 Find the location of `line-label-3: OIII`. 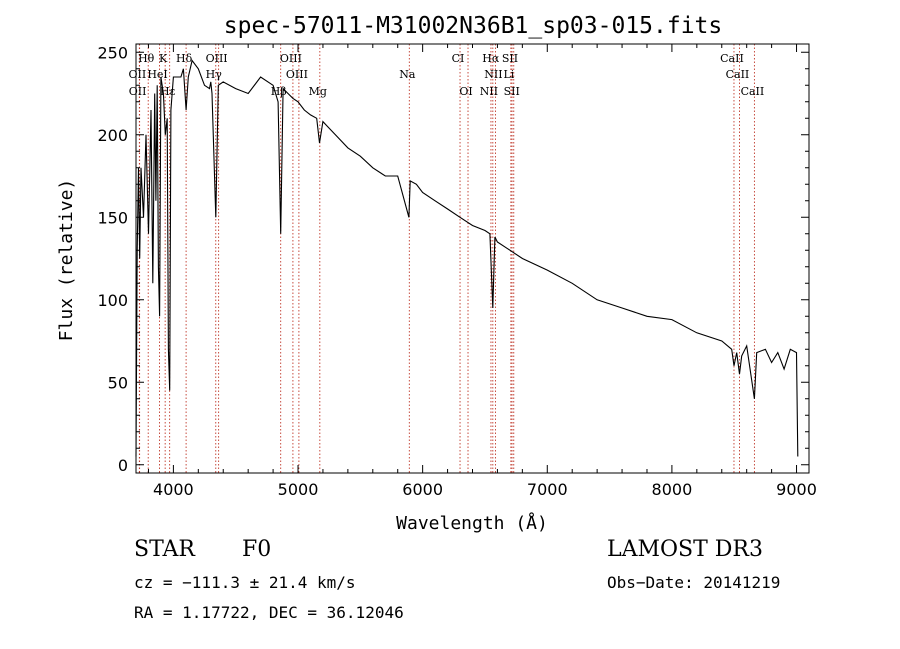

line-label-3: OIII is located at coordinates (217, 58).